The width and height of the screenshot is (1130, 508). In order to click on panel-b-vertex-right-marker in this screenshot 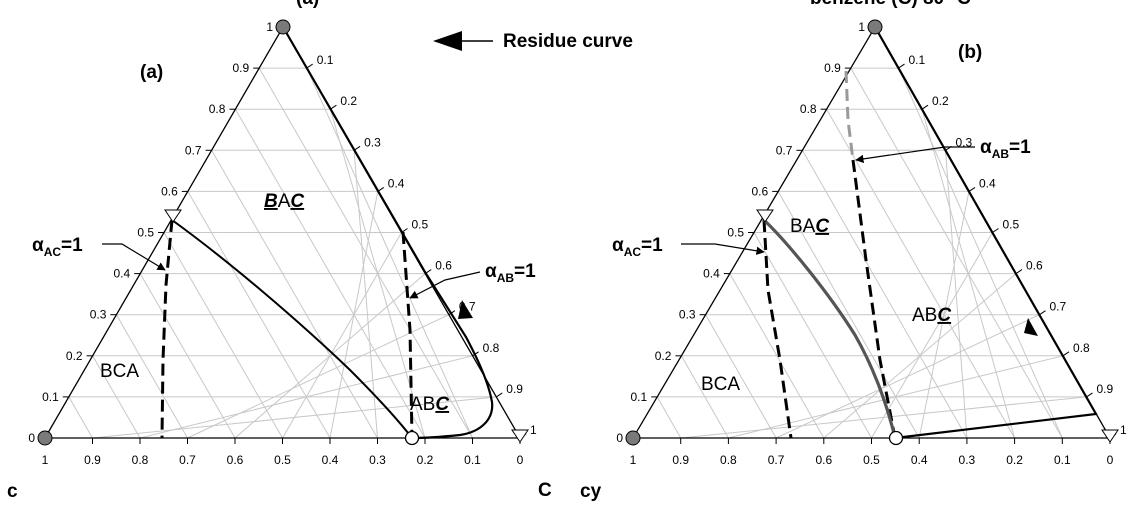, I will do `click(1110, 436)`.